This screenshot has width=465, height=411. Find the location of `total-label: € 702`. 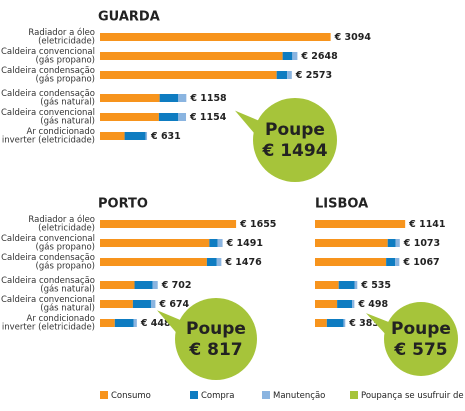

total-label: € 702 is located at coordinates (176, 285).